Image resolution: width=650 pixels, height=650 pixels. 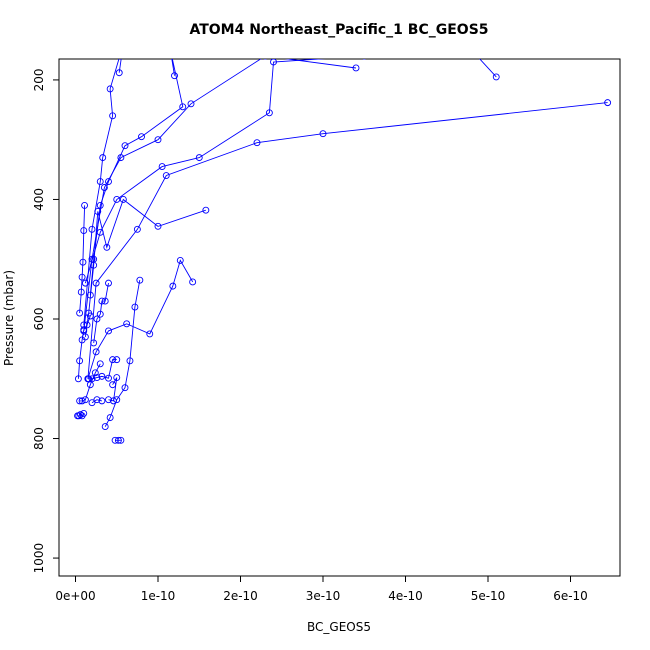 I want to click on y-tick-label: 1000, so click(x=39, y=558).